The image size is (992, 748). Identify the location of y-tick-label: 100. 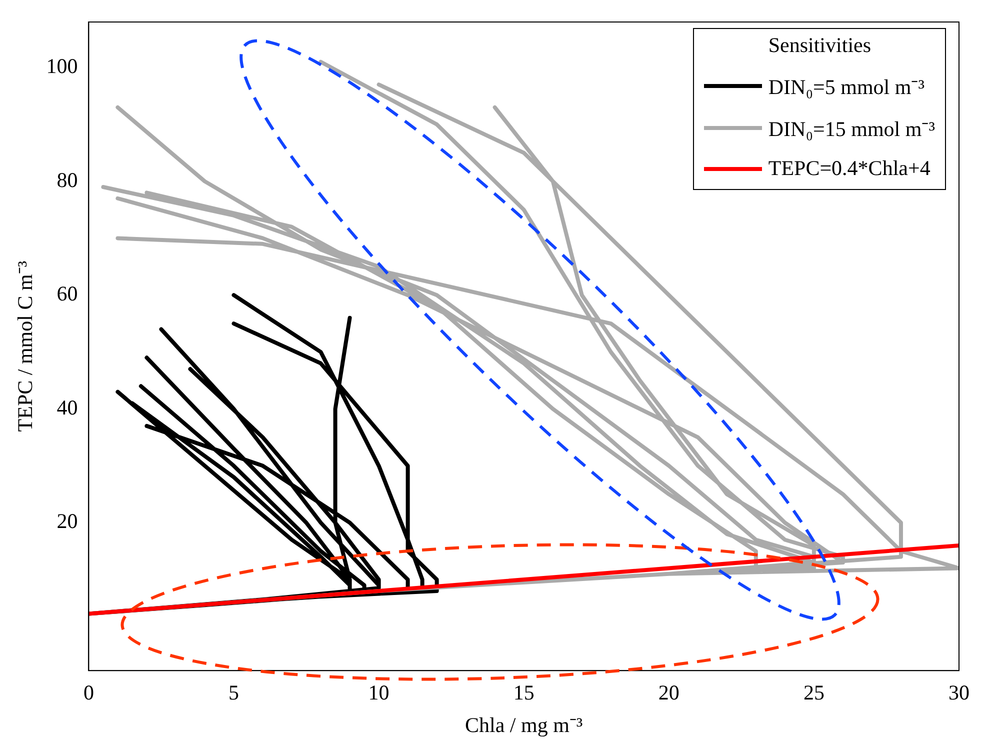
(62, 66).